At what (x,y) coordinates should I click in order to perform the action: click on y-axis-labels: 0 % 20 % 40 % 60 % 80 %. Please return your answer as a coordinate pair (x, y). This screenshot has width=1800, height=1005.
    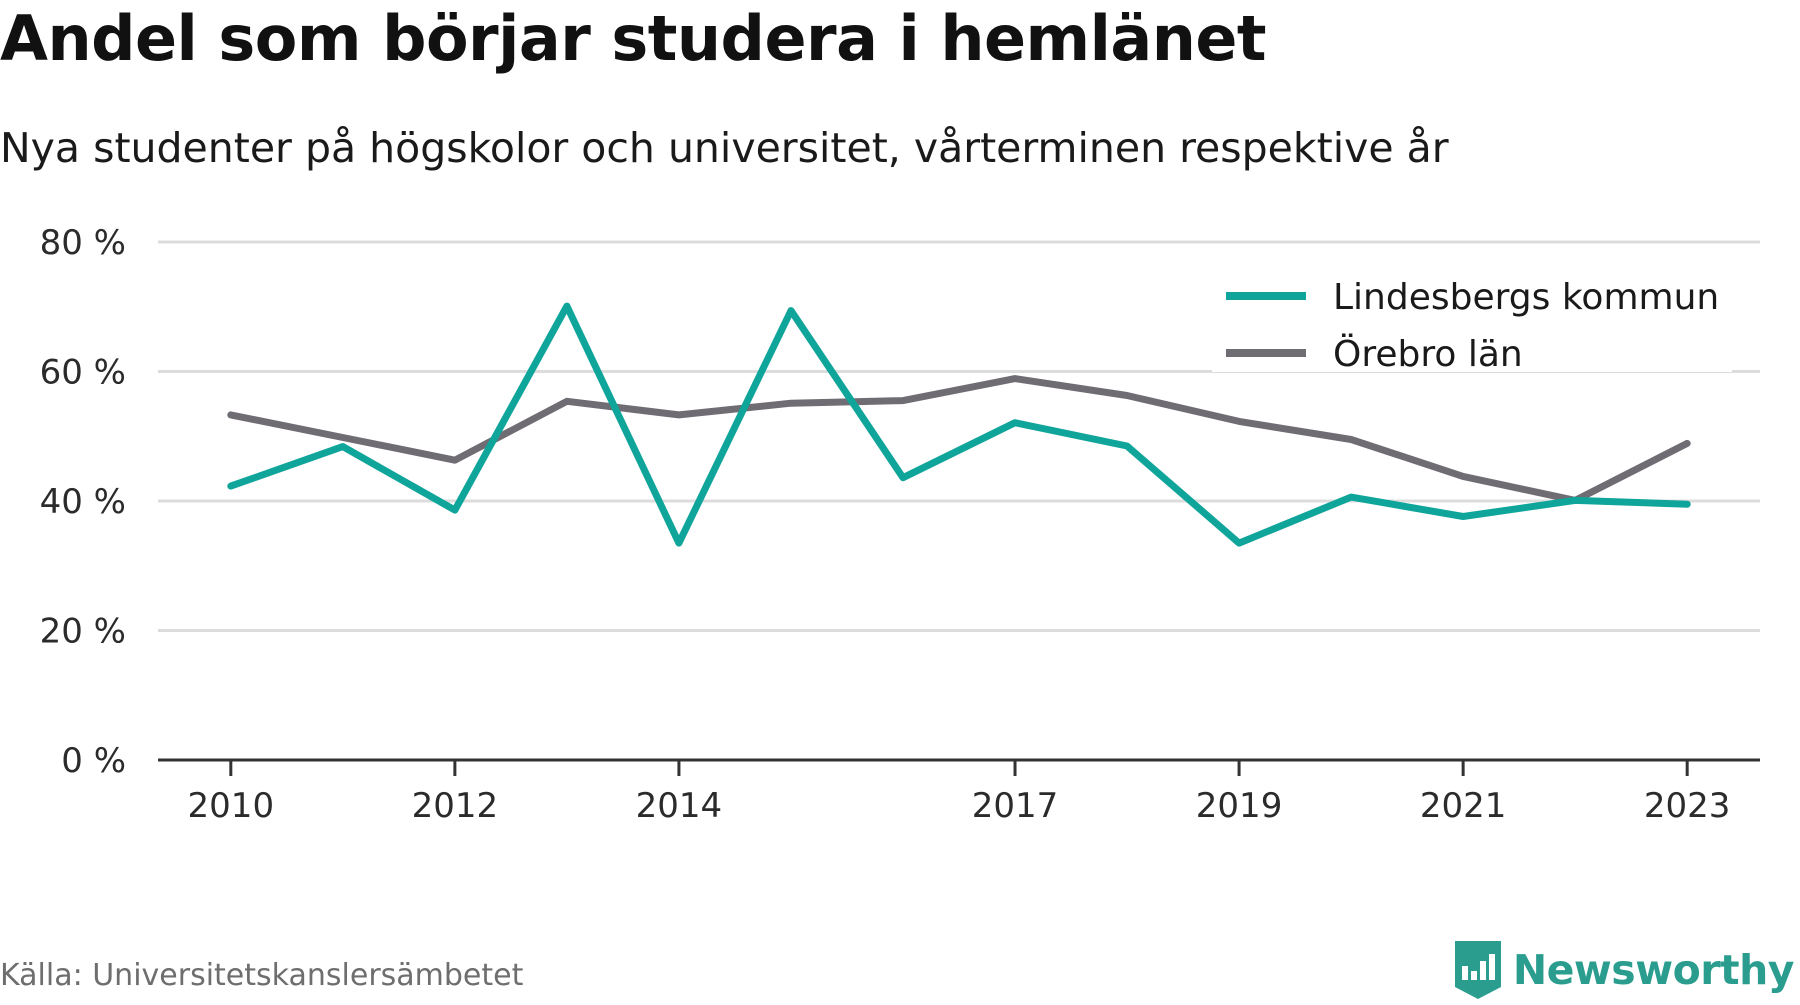
    Looking at the image, I should click on (83, 502).